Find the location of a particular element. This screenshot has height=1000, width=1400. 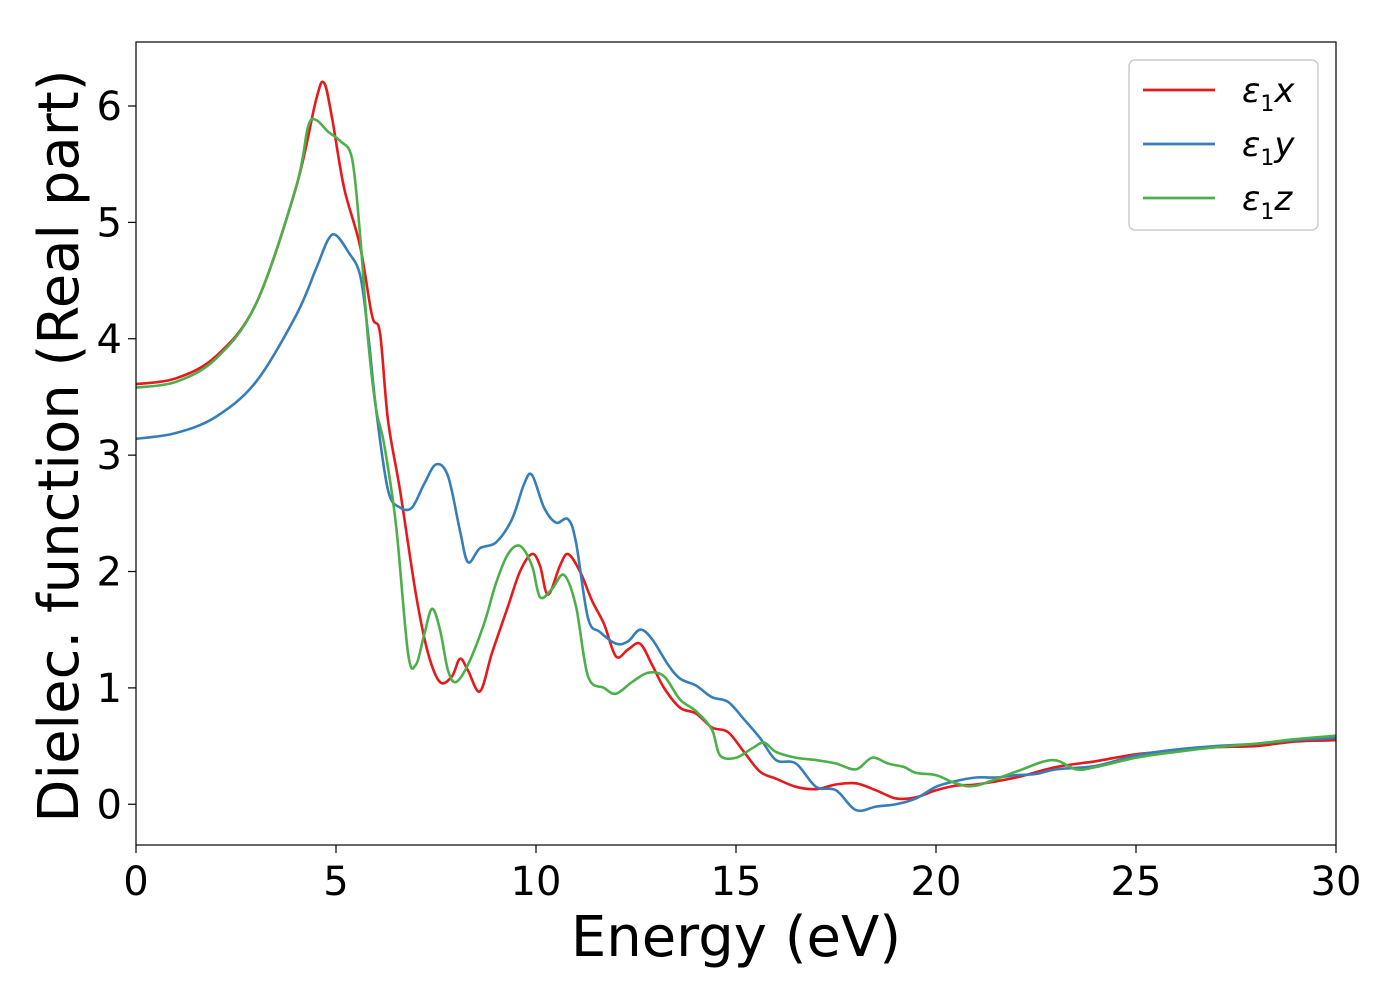

legend: ε1x ε1y ε1z is located at coordinates (1223, 145).